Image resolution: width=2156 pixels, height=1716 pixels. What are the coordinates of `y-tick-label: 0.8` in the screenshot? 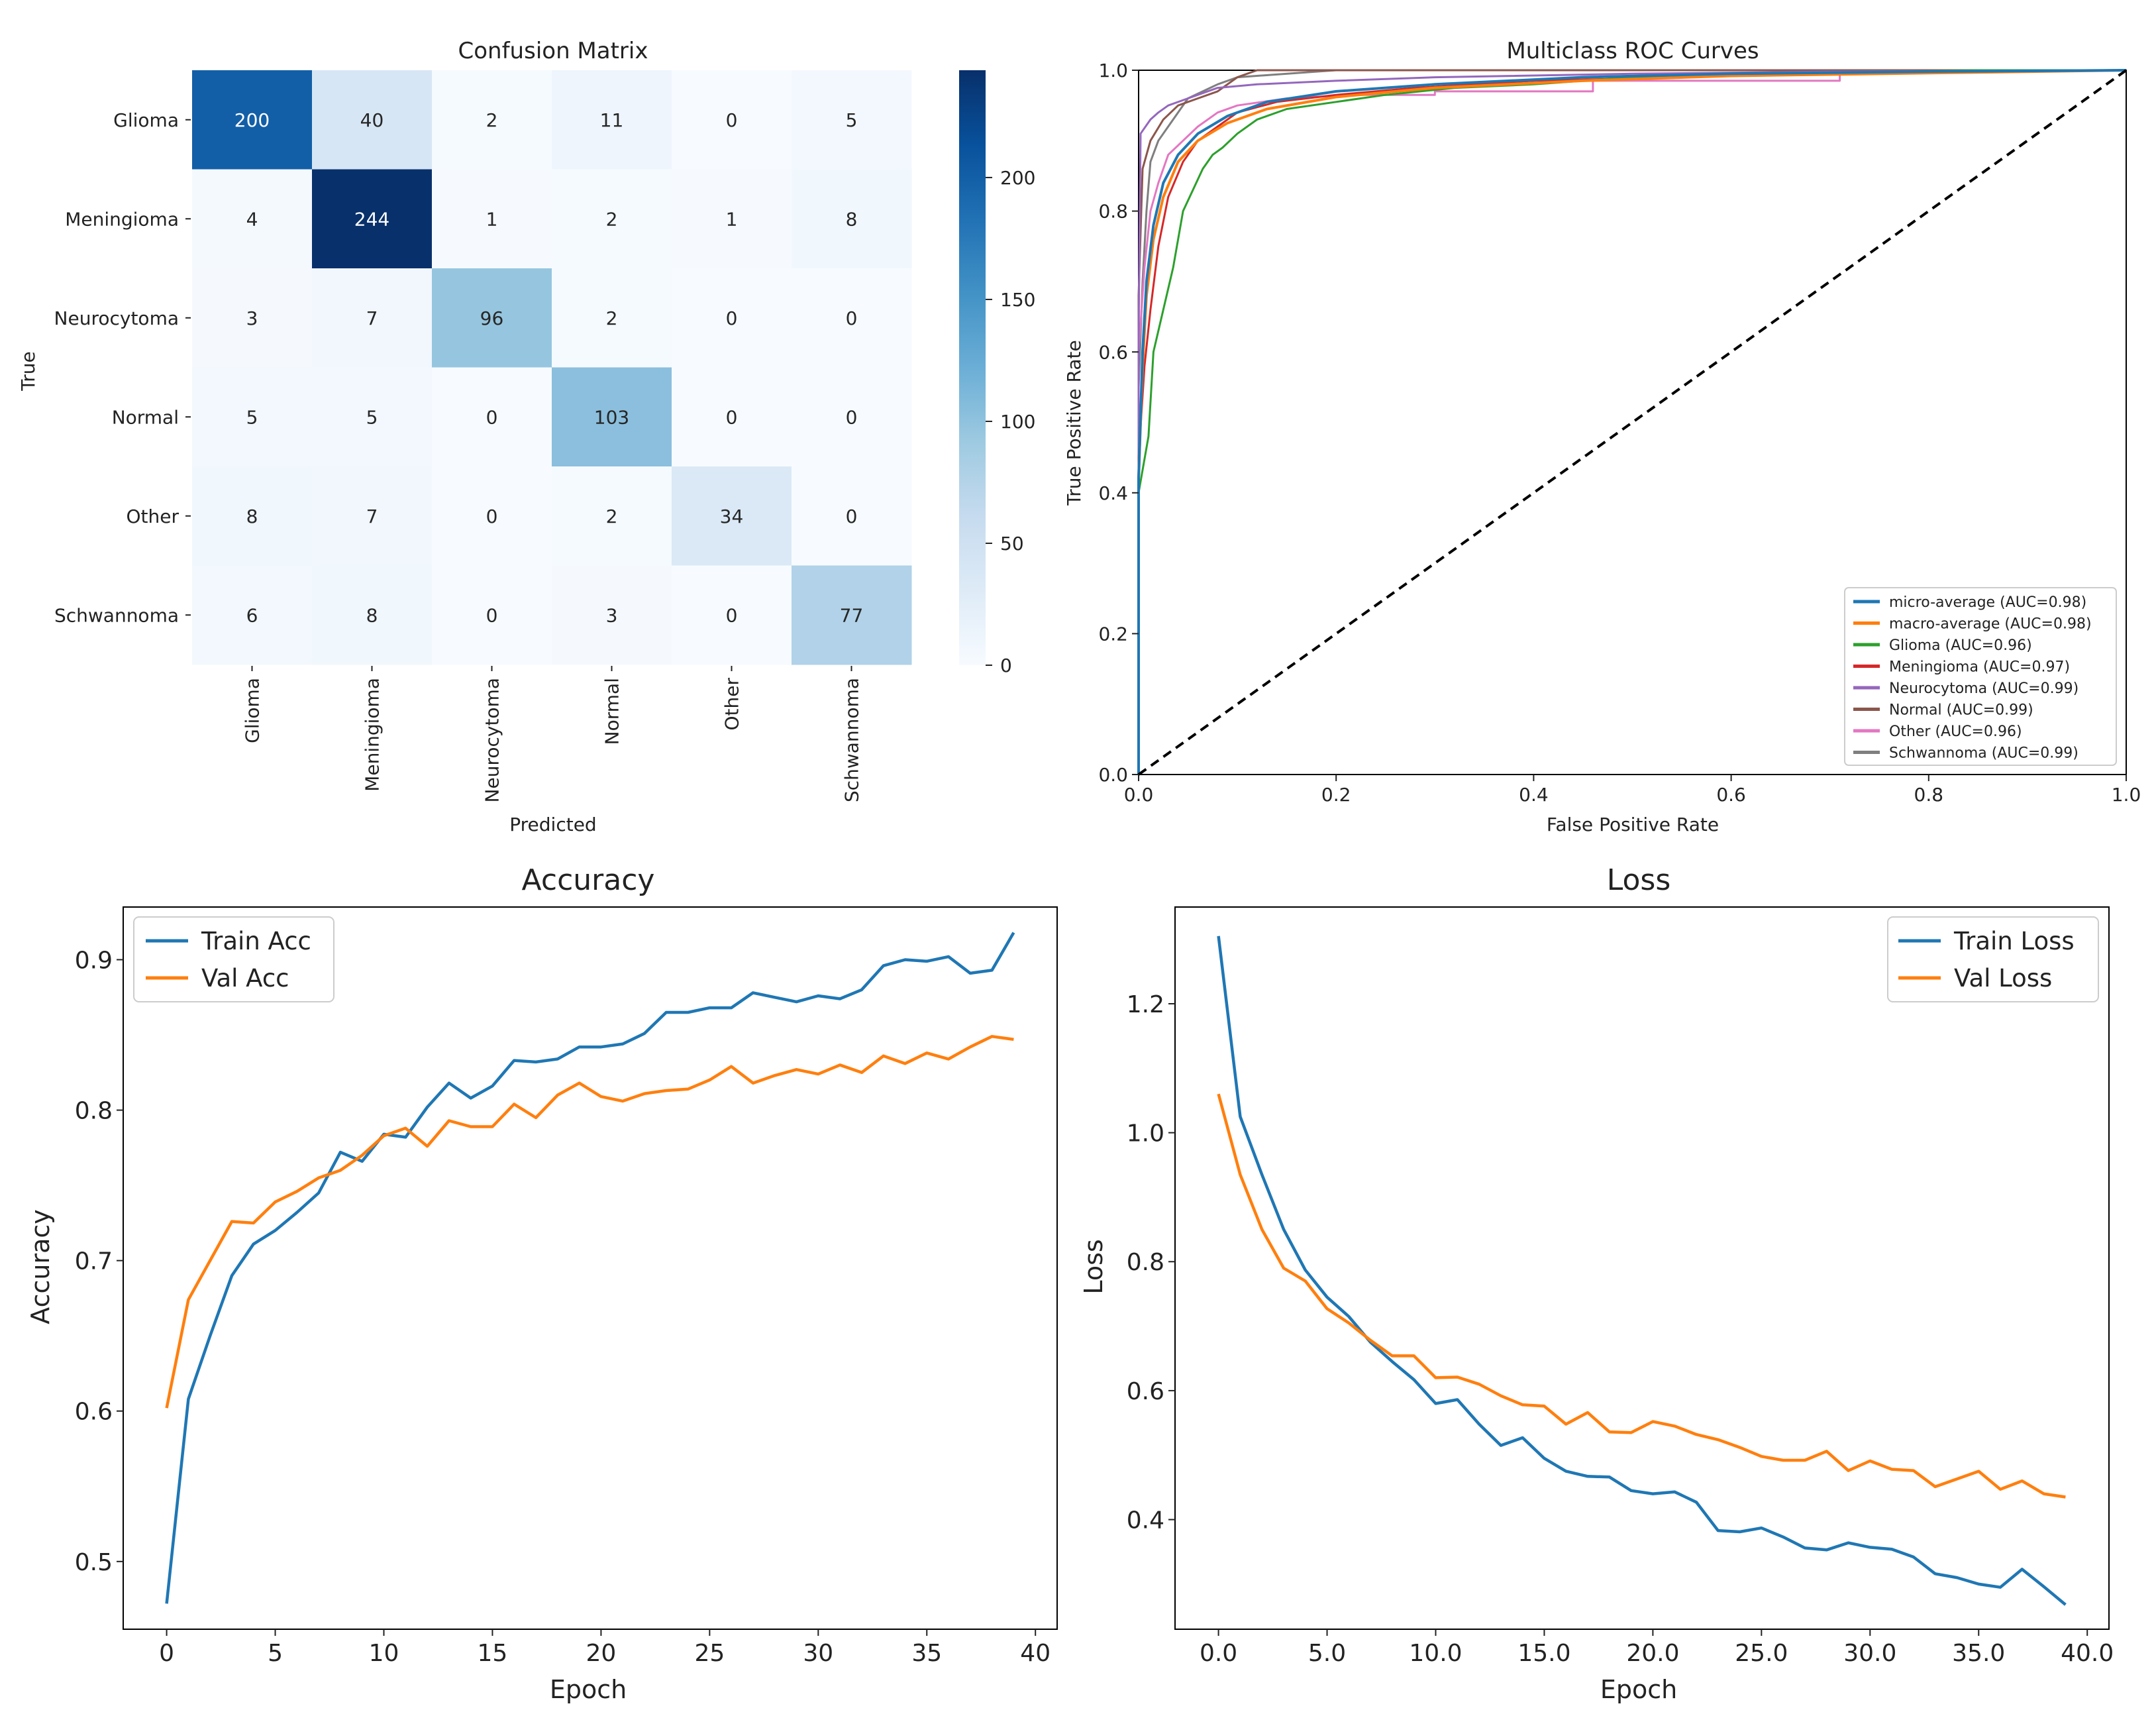 It's located at (1113, 212).